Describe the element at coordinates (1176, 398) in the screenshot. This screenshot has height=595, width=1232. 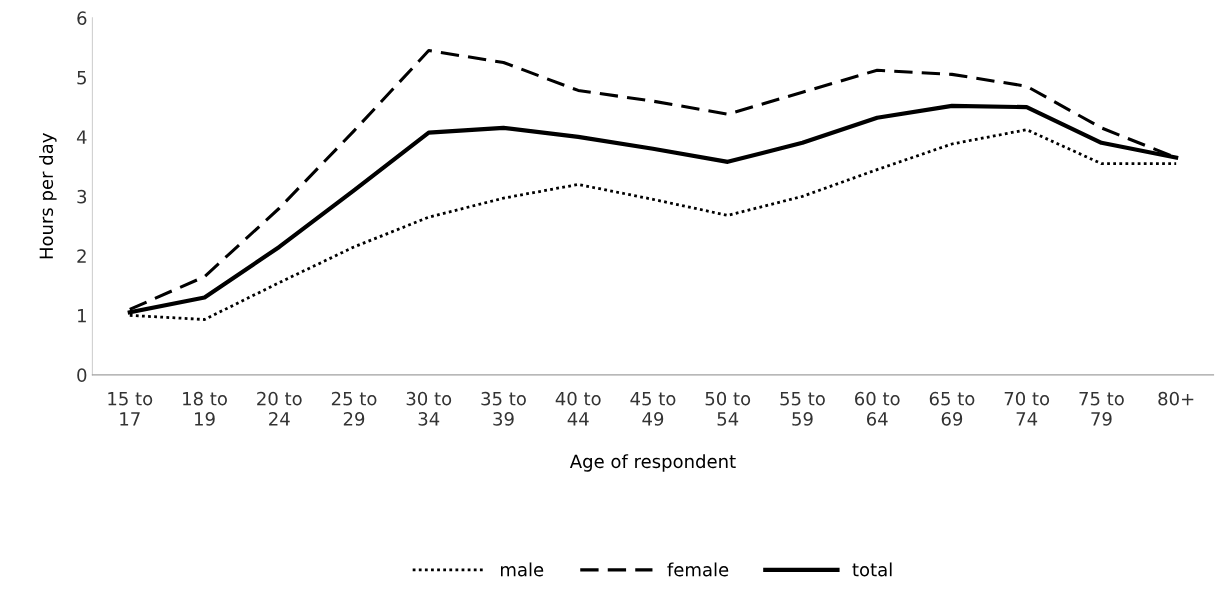
I see `x-tick-label: 80+` at that location.